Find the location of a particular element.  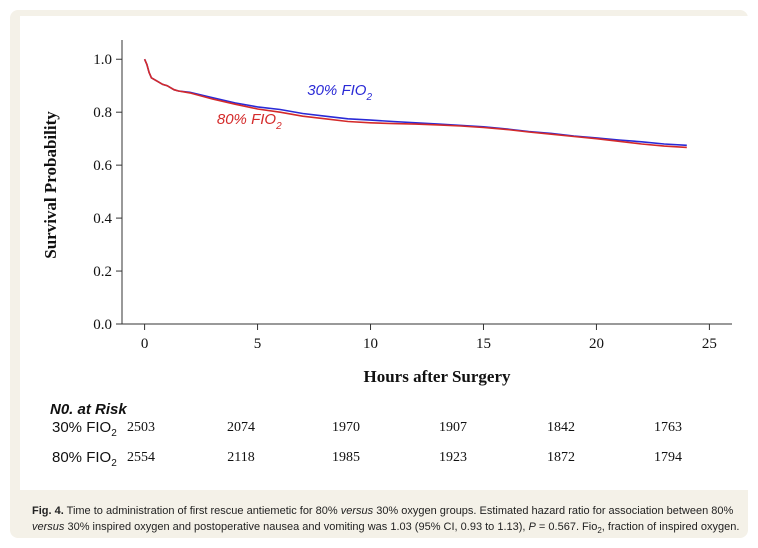

caption-p-symbol: P is located at coordinates (532, 527).